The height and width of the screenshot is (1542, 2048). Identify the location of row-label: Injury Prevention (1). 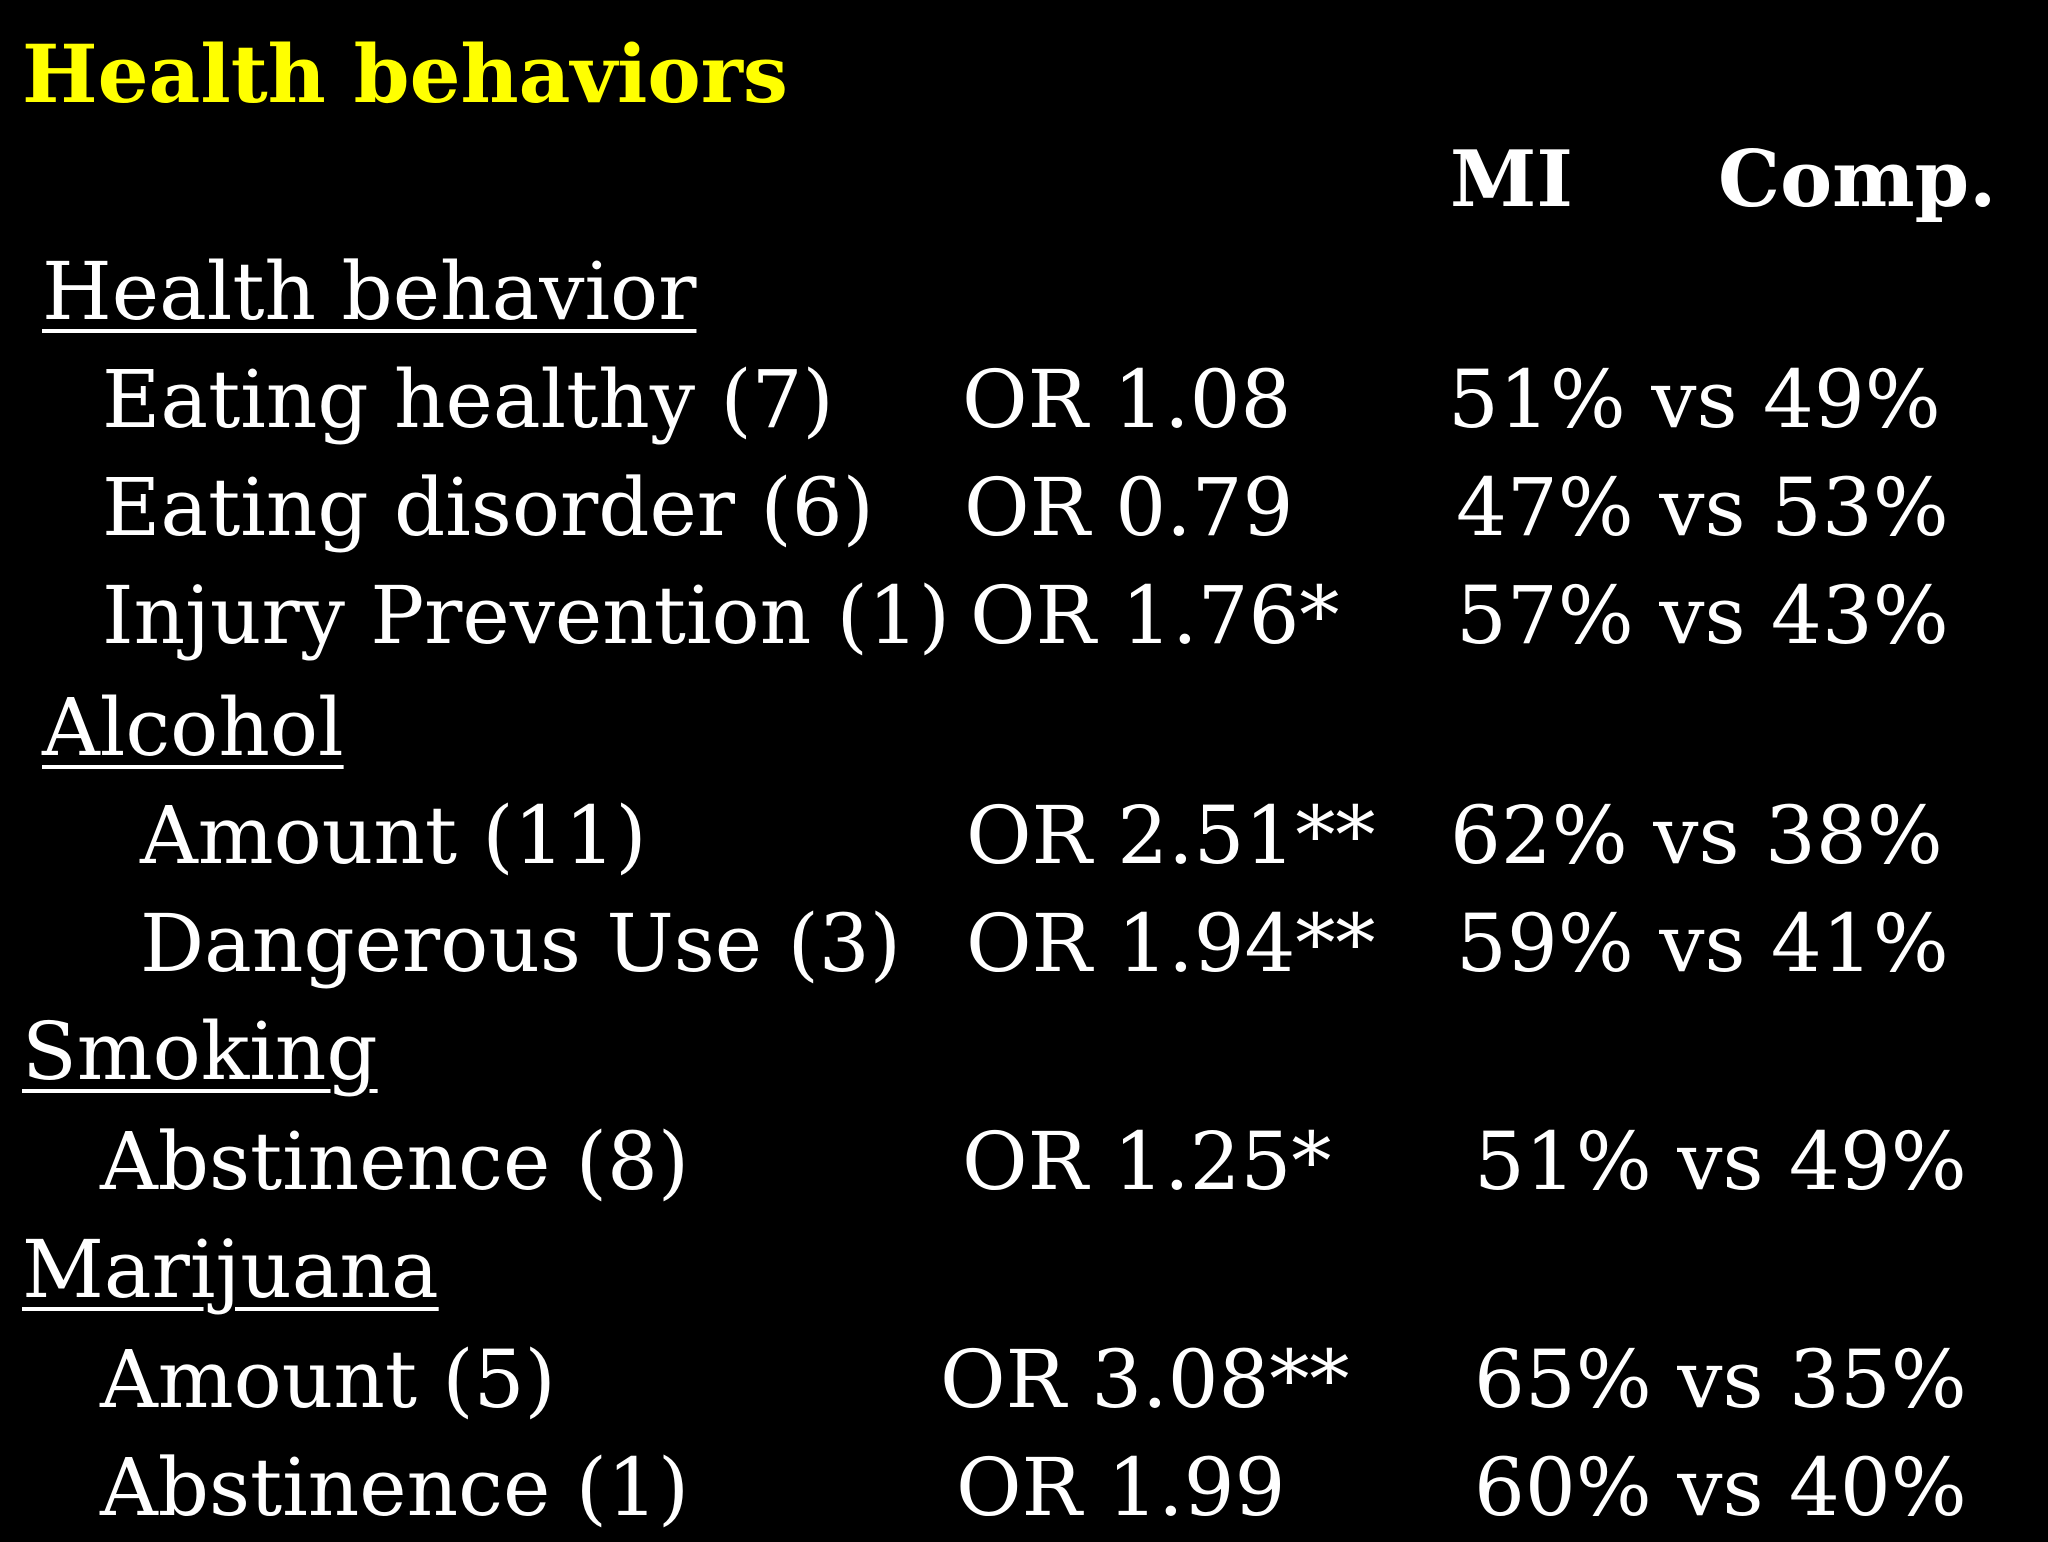
(526, 615).